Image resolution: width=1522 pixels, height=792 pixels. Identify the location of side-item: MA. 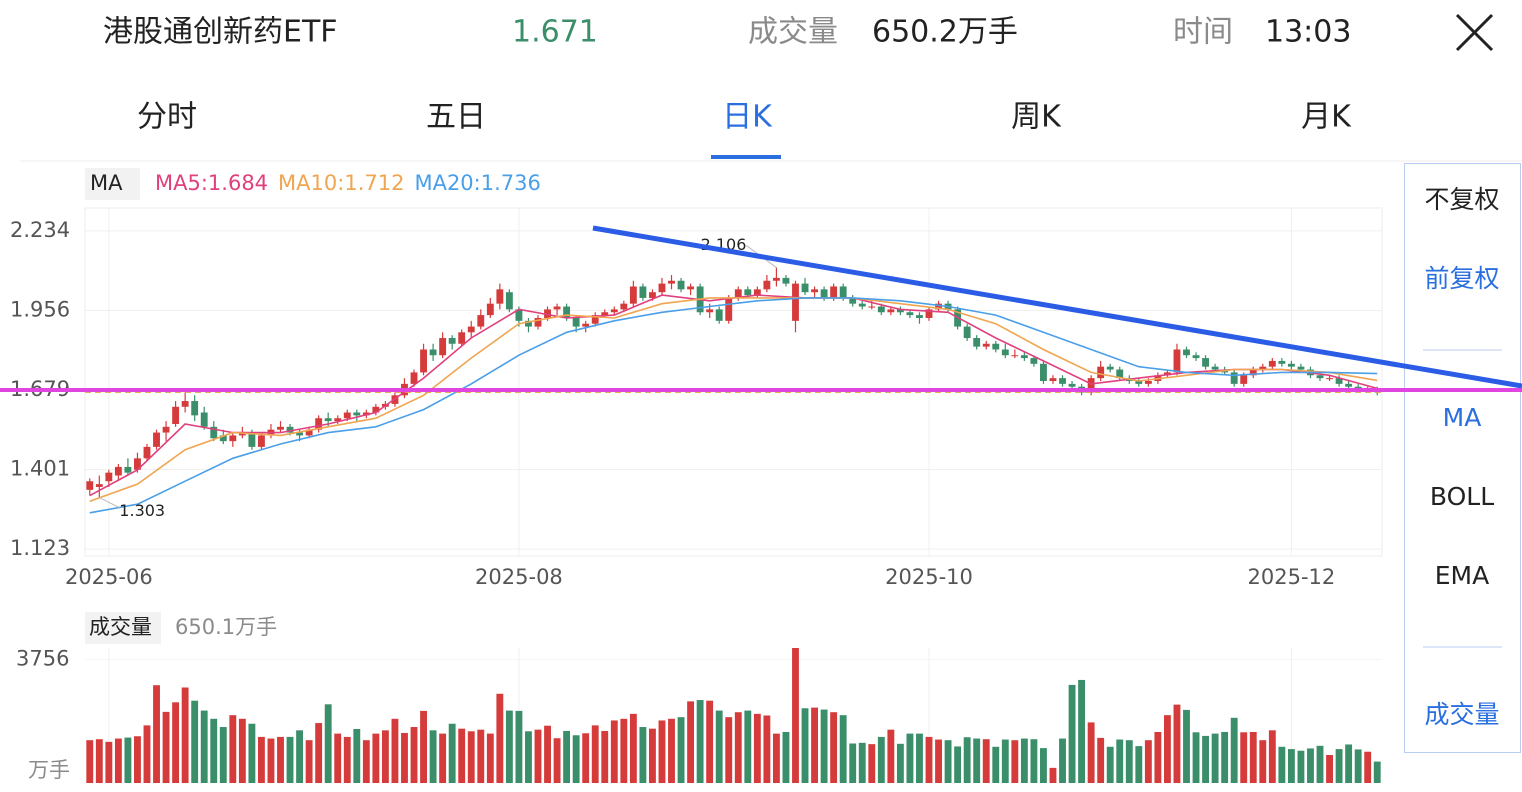
(1462, 417).